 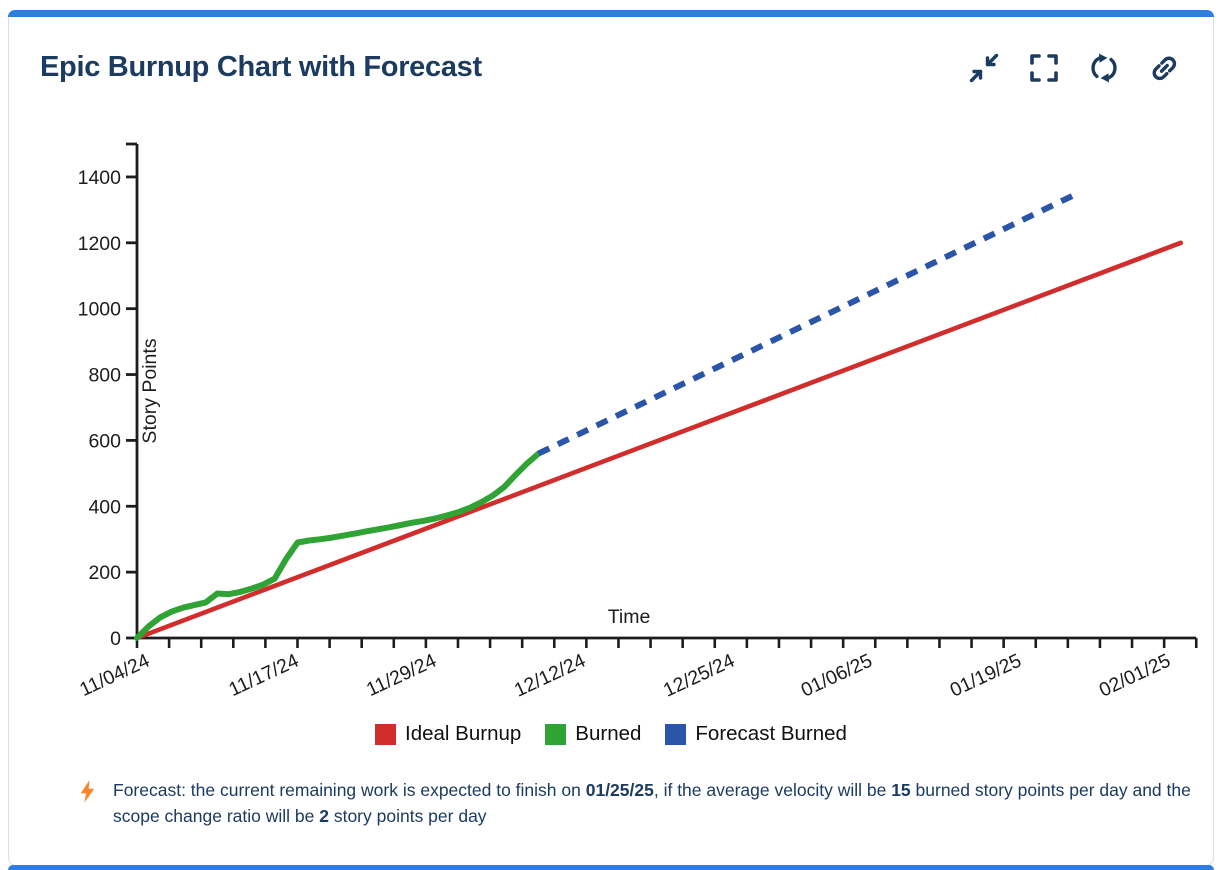 I want to click on x-tick-label: 11/04/24, so click(x=114, y=675).